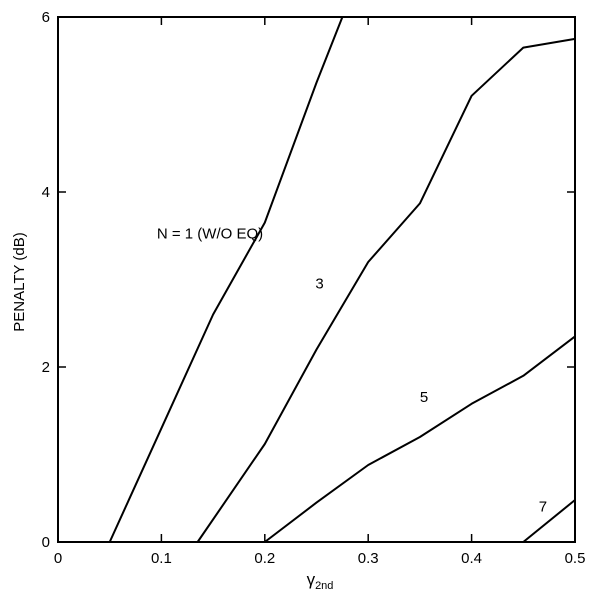 Image resolution: width=589 pixels, height=592 pixels. I want to click on series-label-1: N = 1 (W/O EQ), so click(210, 233).